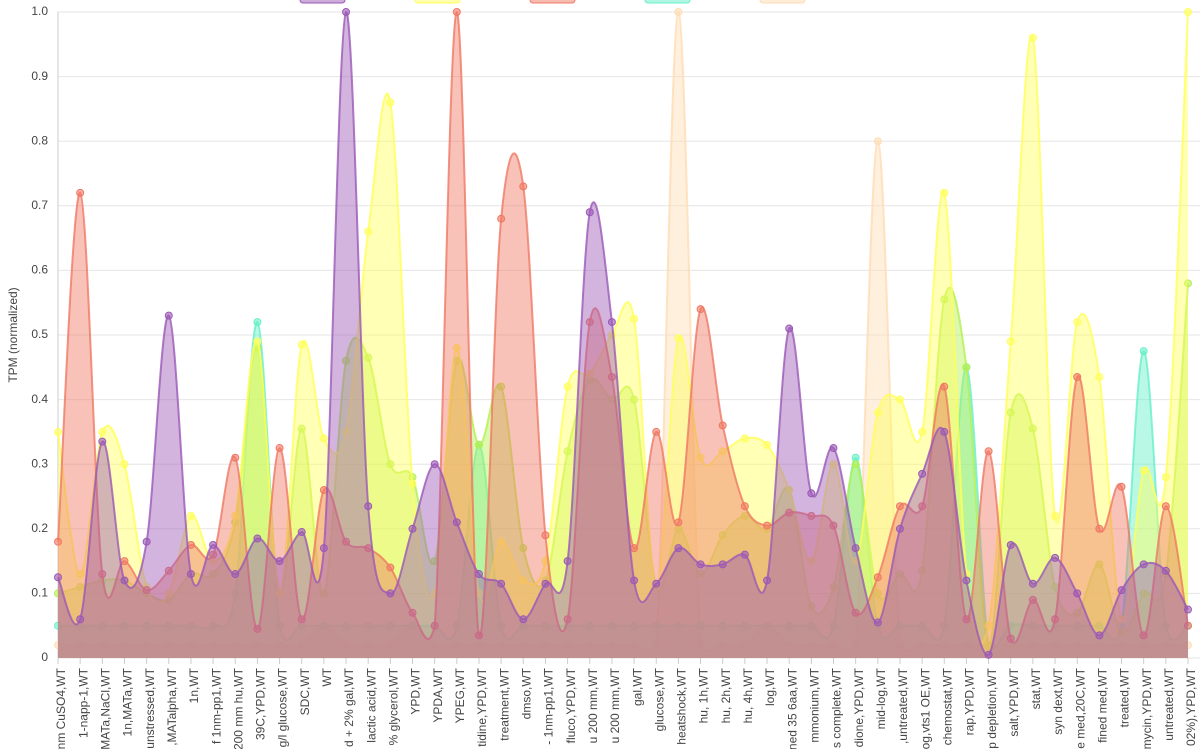  I want to click on x-tick-label: untreated,WT, so click(1169, 703).